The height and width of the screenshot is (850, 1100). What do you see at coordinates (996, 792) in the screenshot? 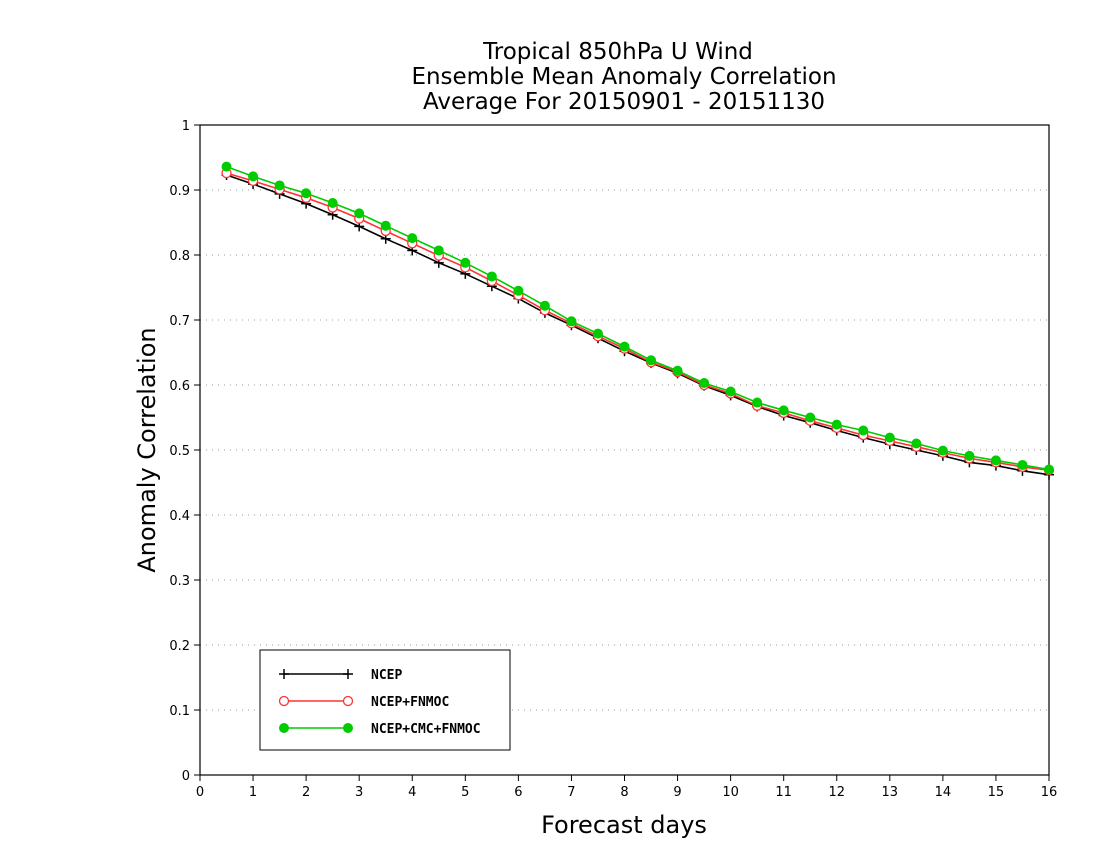
I see `x-tick-label: 15` at bounding box center [996, 792].